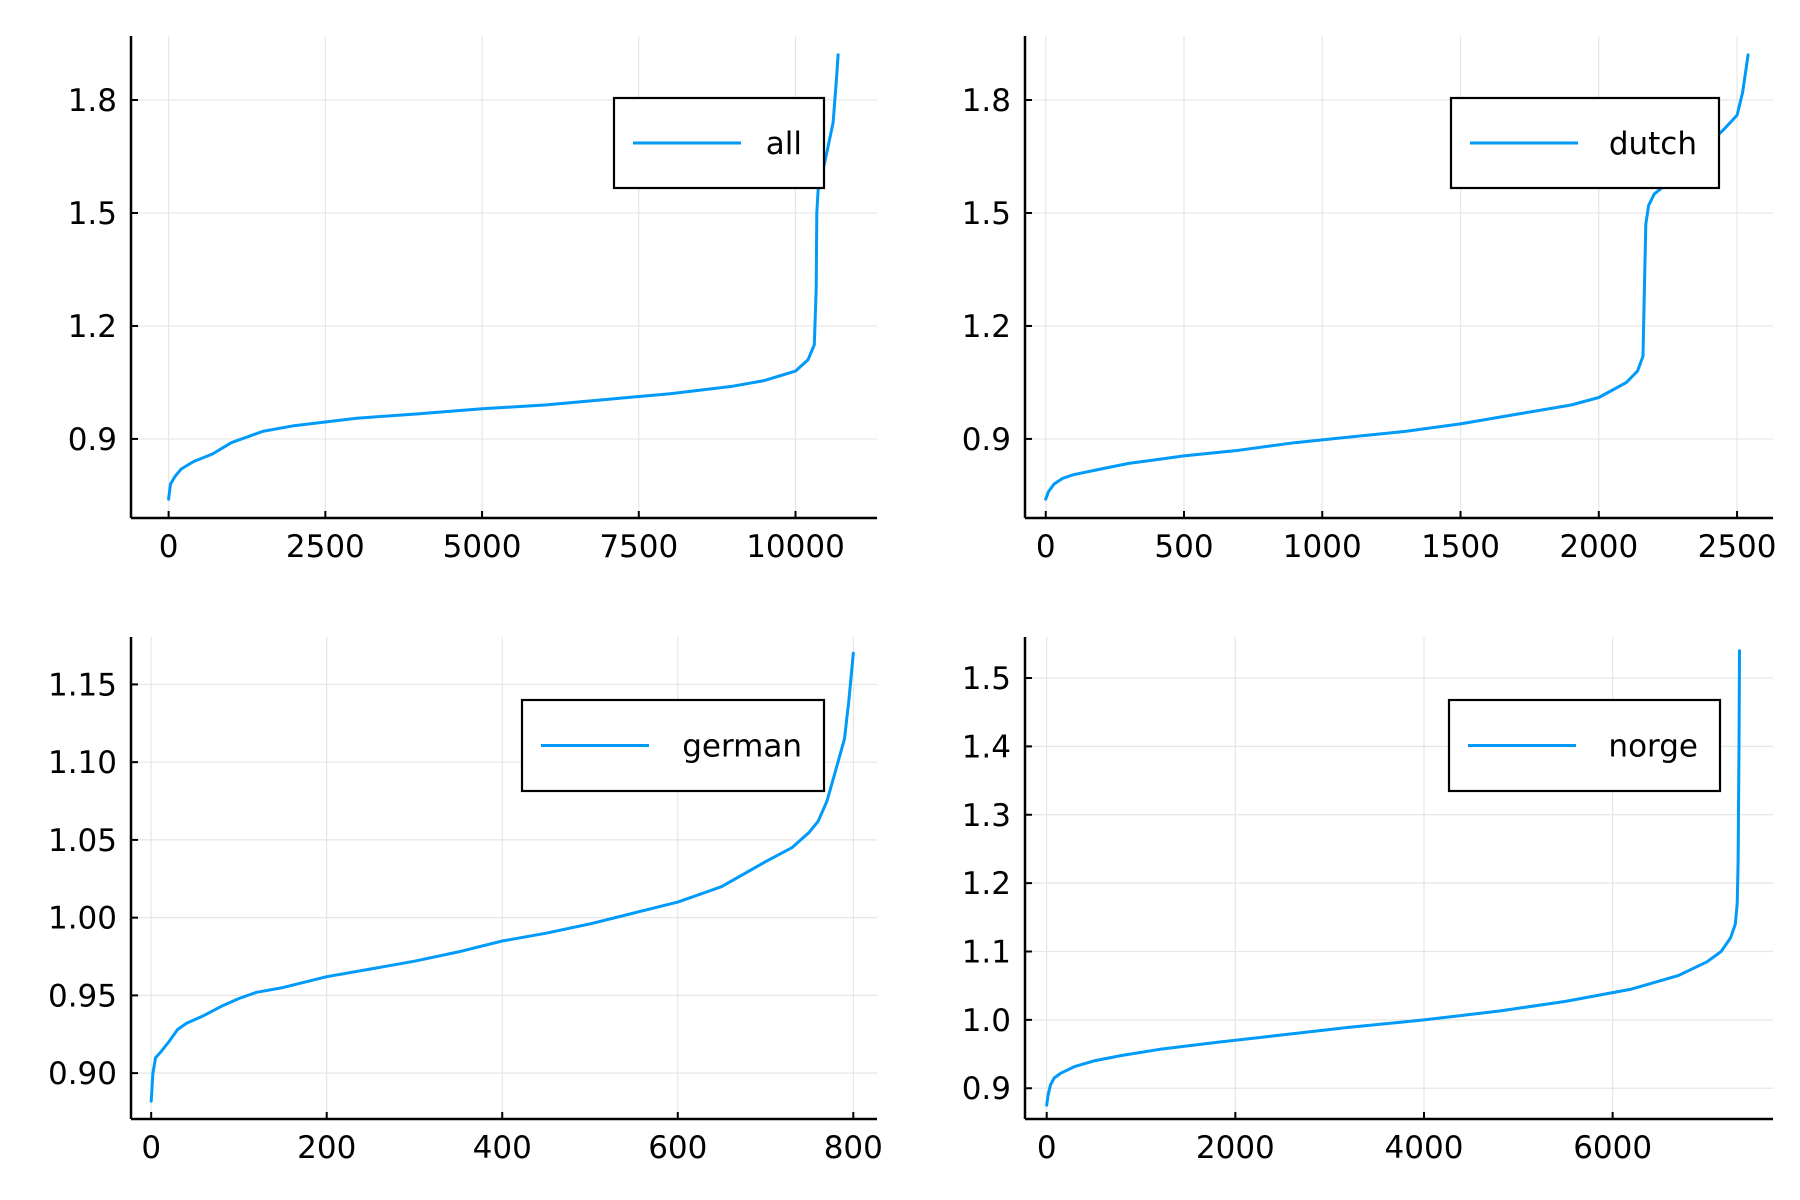  Describe the element at coordinates (1584, 745) in the screenshot. I see `legend: norge` at that location.